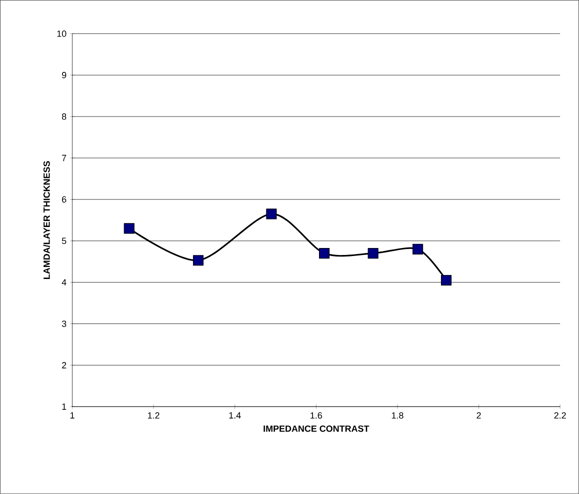  Describe the element at coordinates (478, 415) in the screenshot. I see `x-tick-label: 2` at that location.